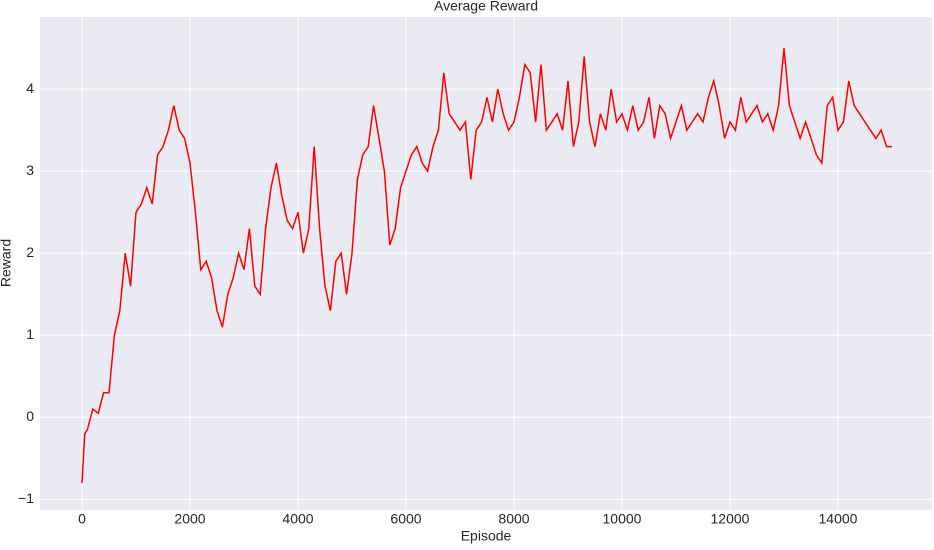 The height and width of the screenshot is (550, 934). I want to click on x-tick-label: 8000, so click(513, 519).